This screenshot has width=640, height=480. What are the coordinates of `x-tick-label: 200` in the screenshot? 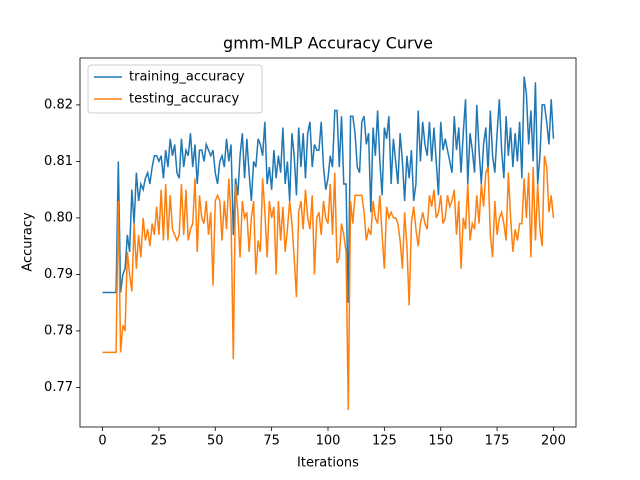 It's located at (553, 441).